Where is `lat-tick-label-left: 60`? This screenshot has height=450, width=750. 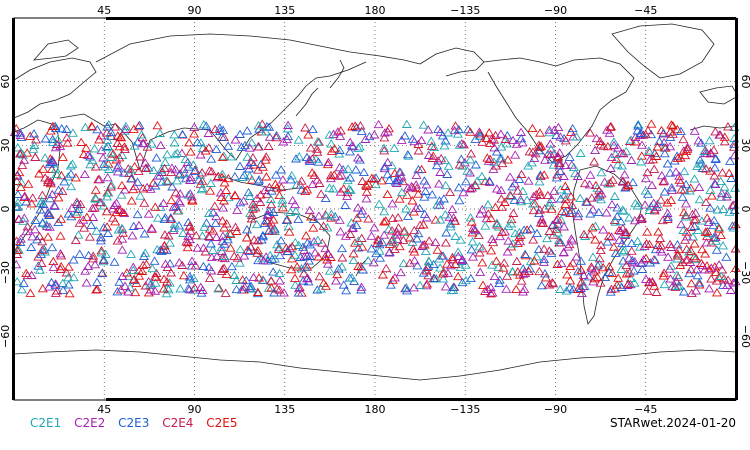
lat-tick-label-left: 60 is located at coordinates (6, 82).